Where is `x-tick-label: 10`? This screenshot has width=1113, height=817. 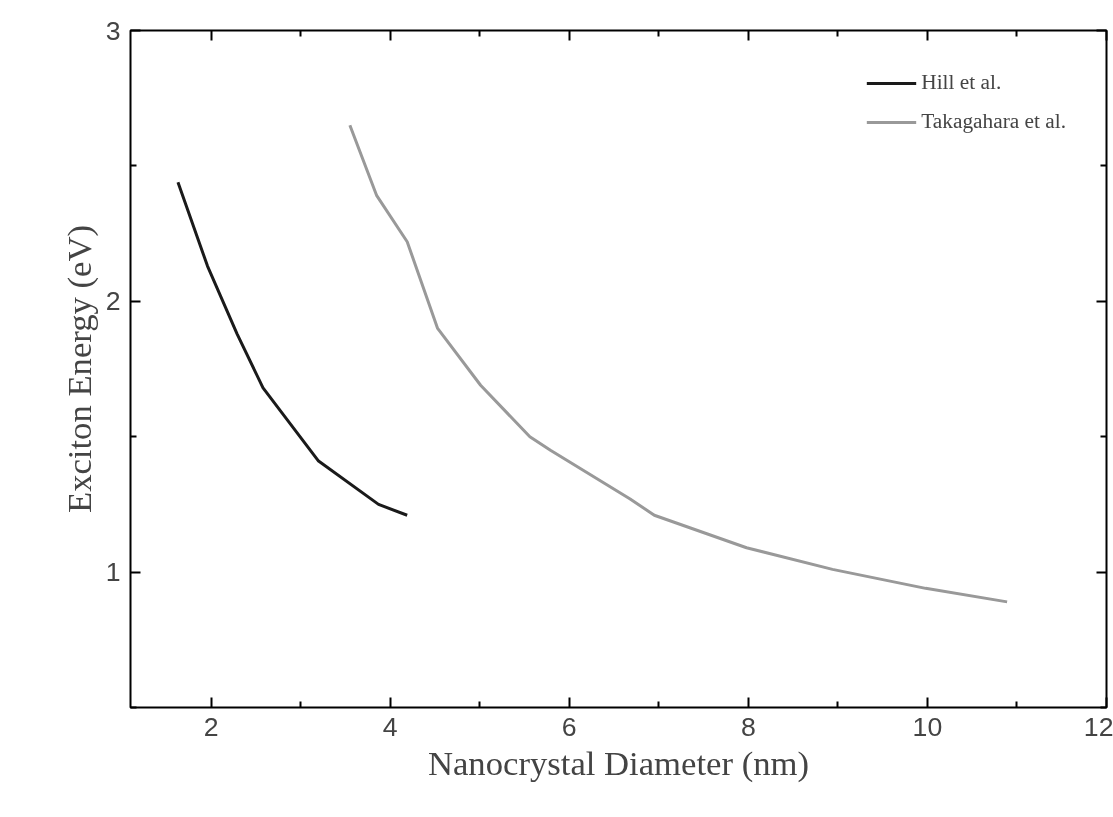
x-tick-label: 10 is located at coordinates (927, 726).